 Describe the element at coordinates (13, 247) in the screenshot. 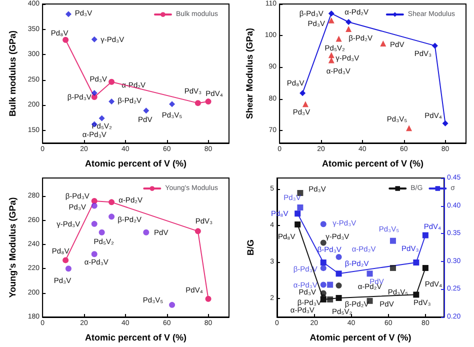

I see `y-axis-title: Young's Modulus (GPa)` at that location.